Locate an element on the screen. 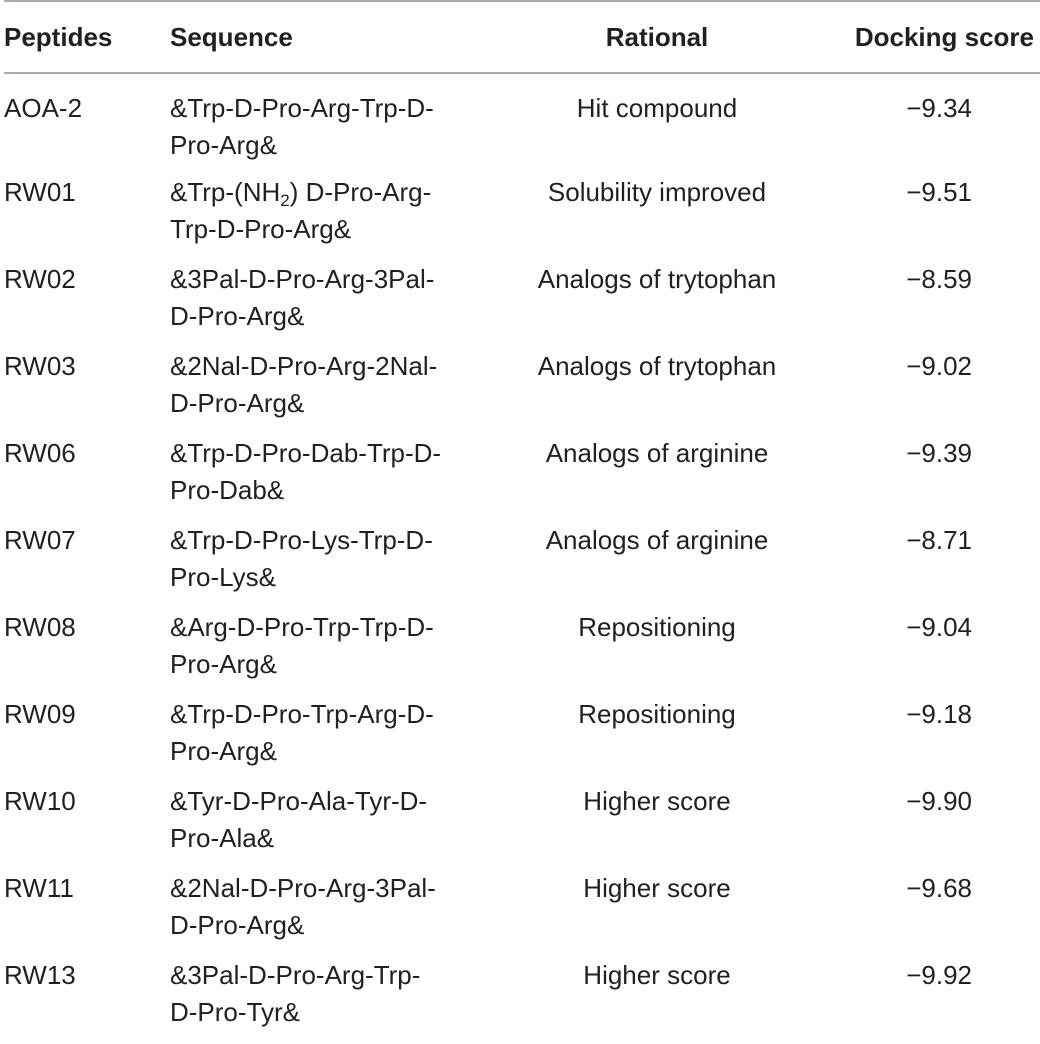 Image resolution: width=1040 pixels, height=1044 pixels. sequence-cell: &2Nal-D-Pro-Arg-3Pal- D-Pro-Arg& is located at coordinates (331, 913).